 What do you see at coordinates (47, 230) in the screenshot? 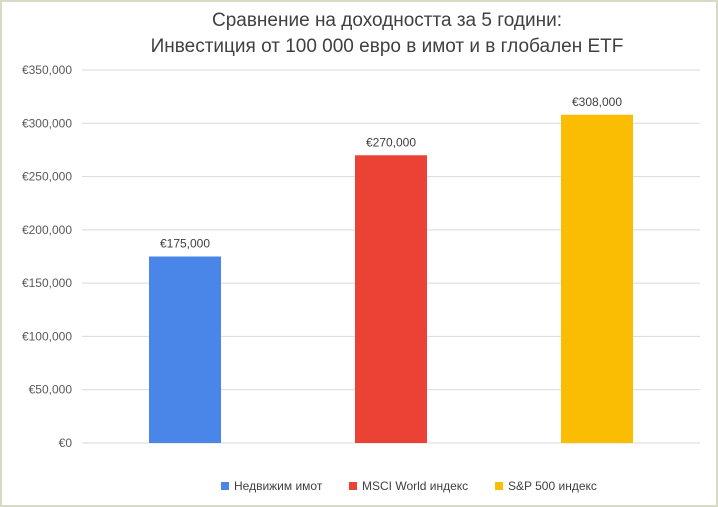
I see `y-tick-label: €200,000` at bounding box center [47, 230].